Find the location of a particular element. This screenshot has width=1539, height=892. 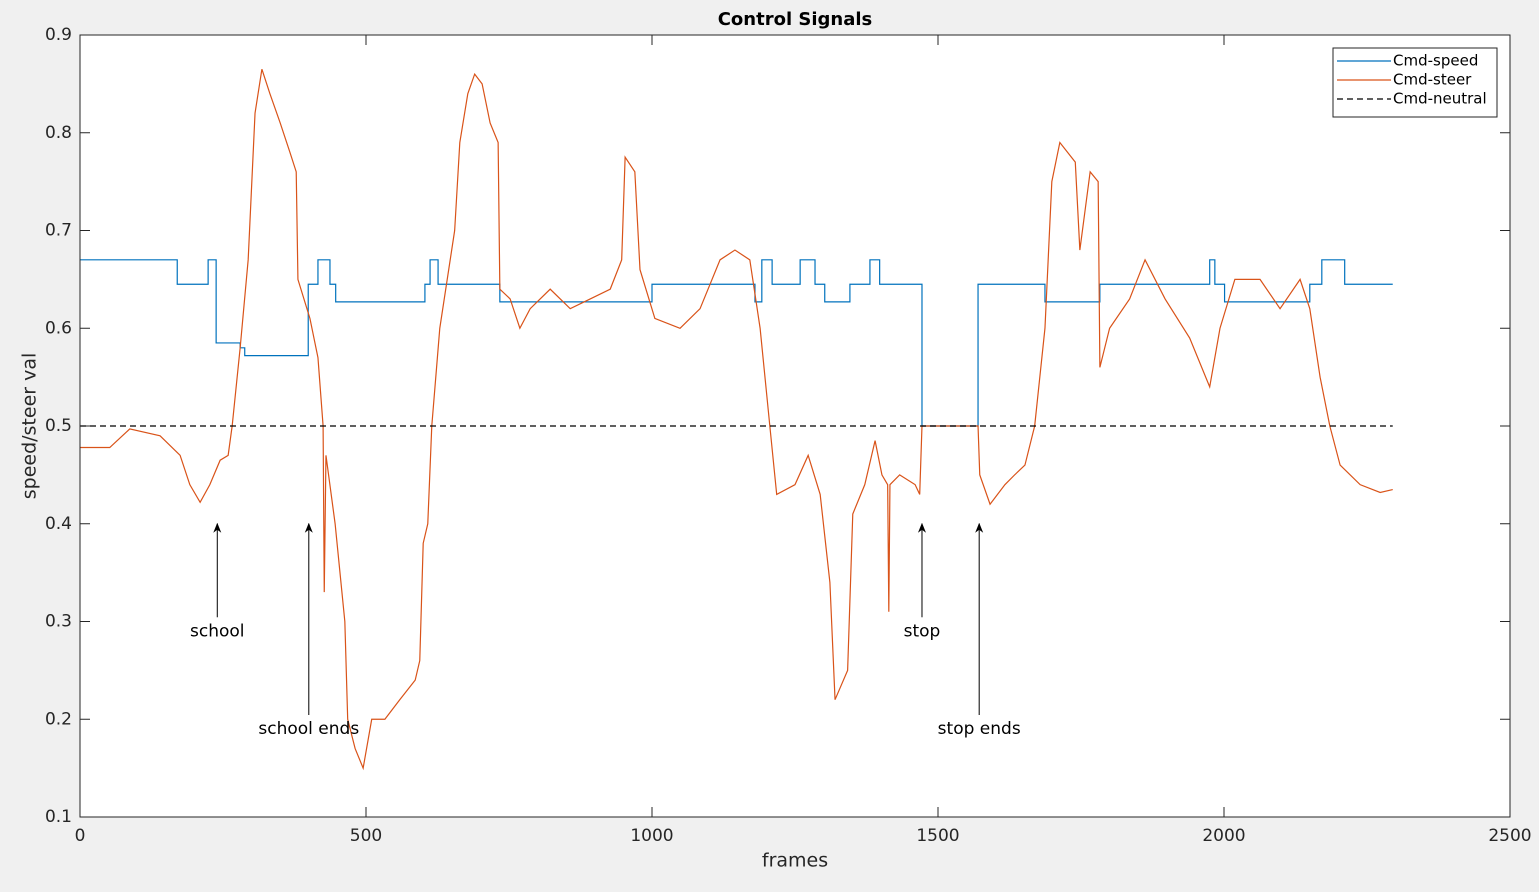

x-tick-label: 2000 is located at coordinates (1223, 836).